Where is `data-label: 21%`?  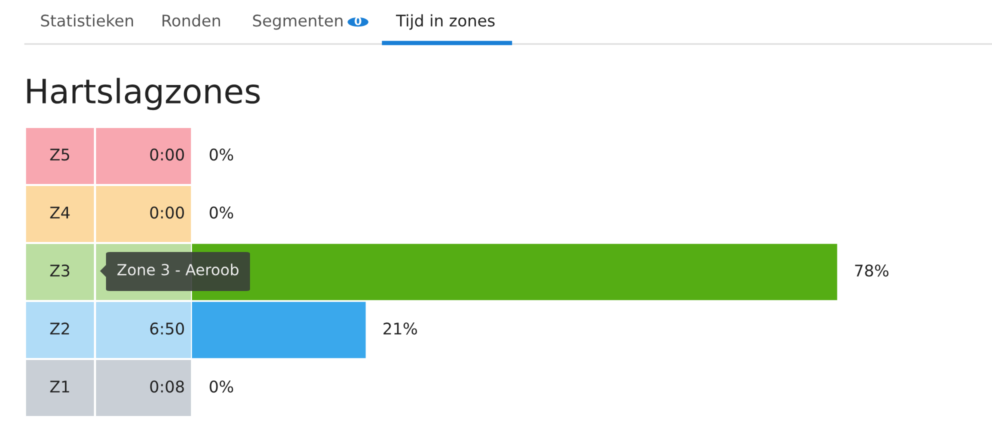
data-label: 21% is located at coordinates (400, 328).